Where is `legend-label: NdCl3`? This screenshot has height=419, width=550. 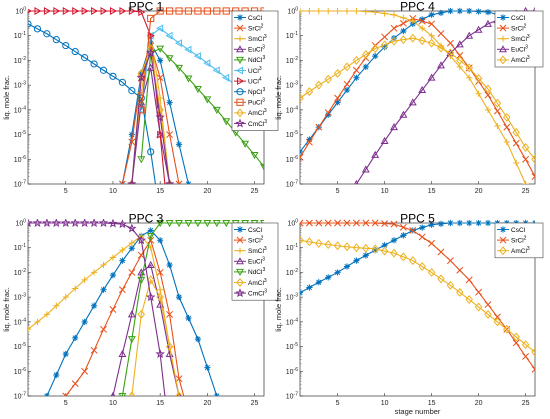
legend-label: NdCl3 is located at coordinates (256, 59).